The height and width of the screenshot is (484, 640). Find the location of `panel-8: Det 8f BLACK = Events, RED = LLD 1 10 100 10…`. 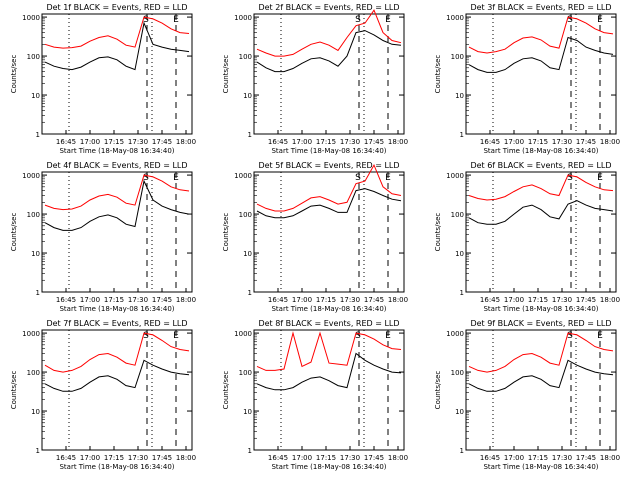

panel-8: Det 8f BLACK = Events, RED = LLD 1 10 100 10… is located at coordinates (315, 395).